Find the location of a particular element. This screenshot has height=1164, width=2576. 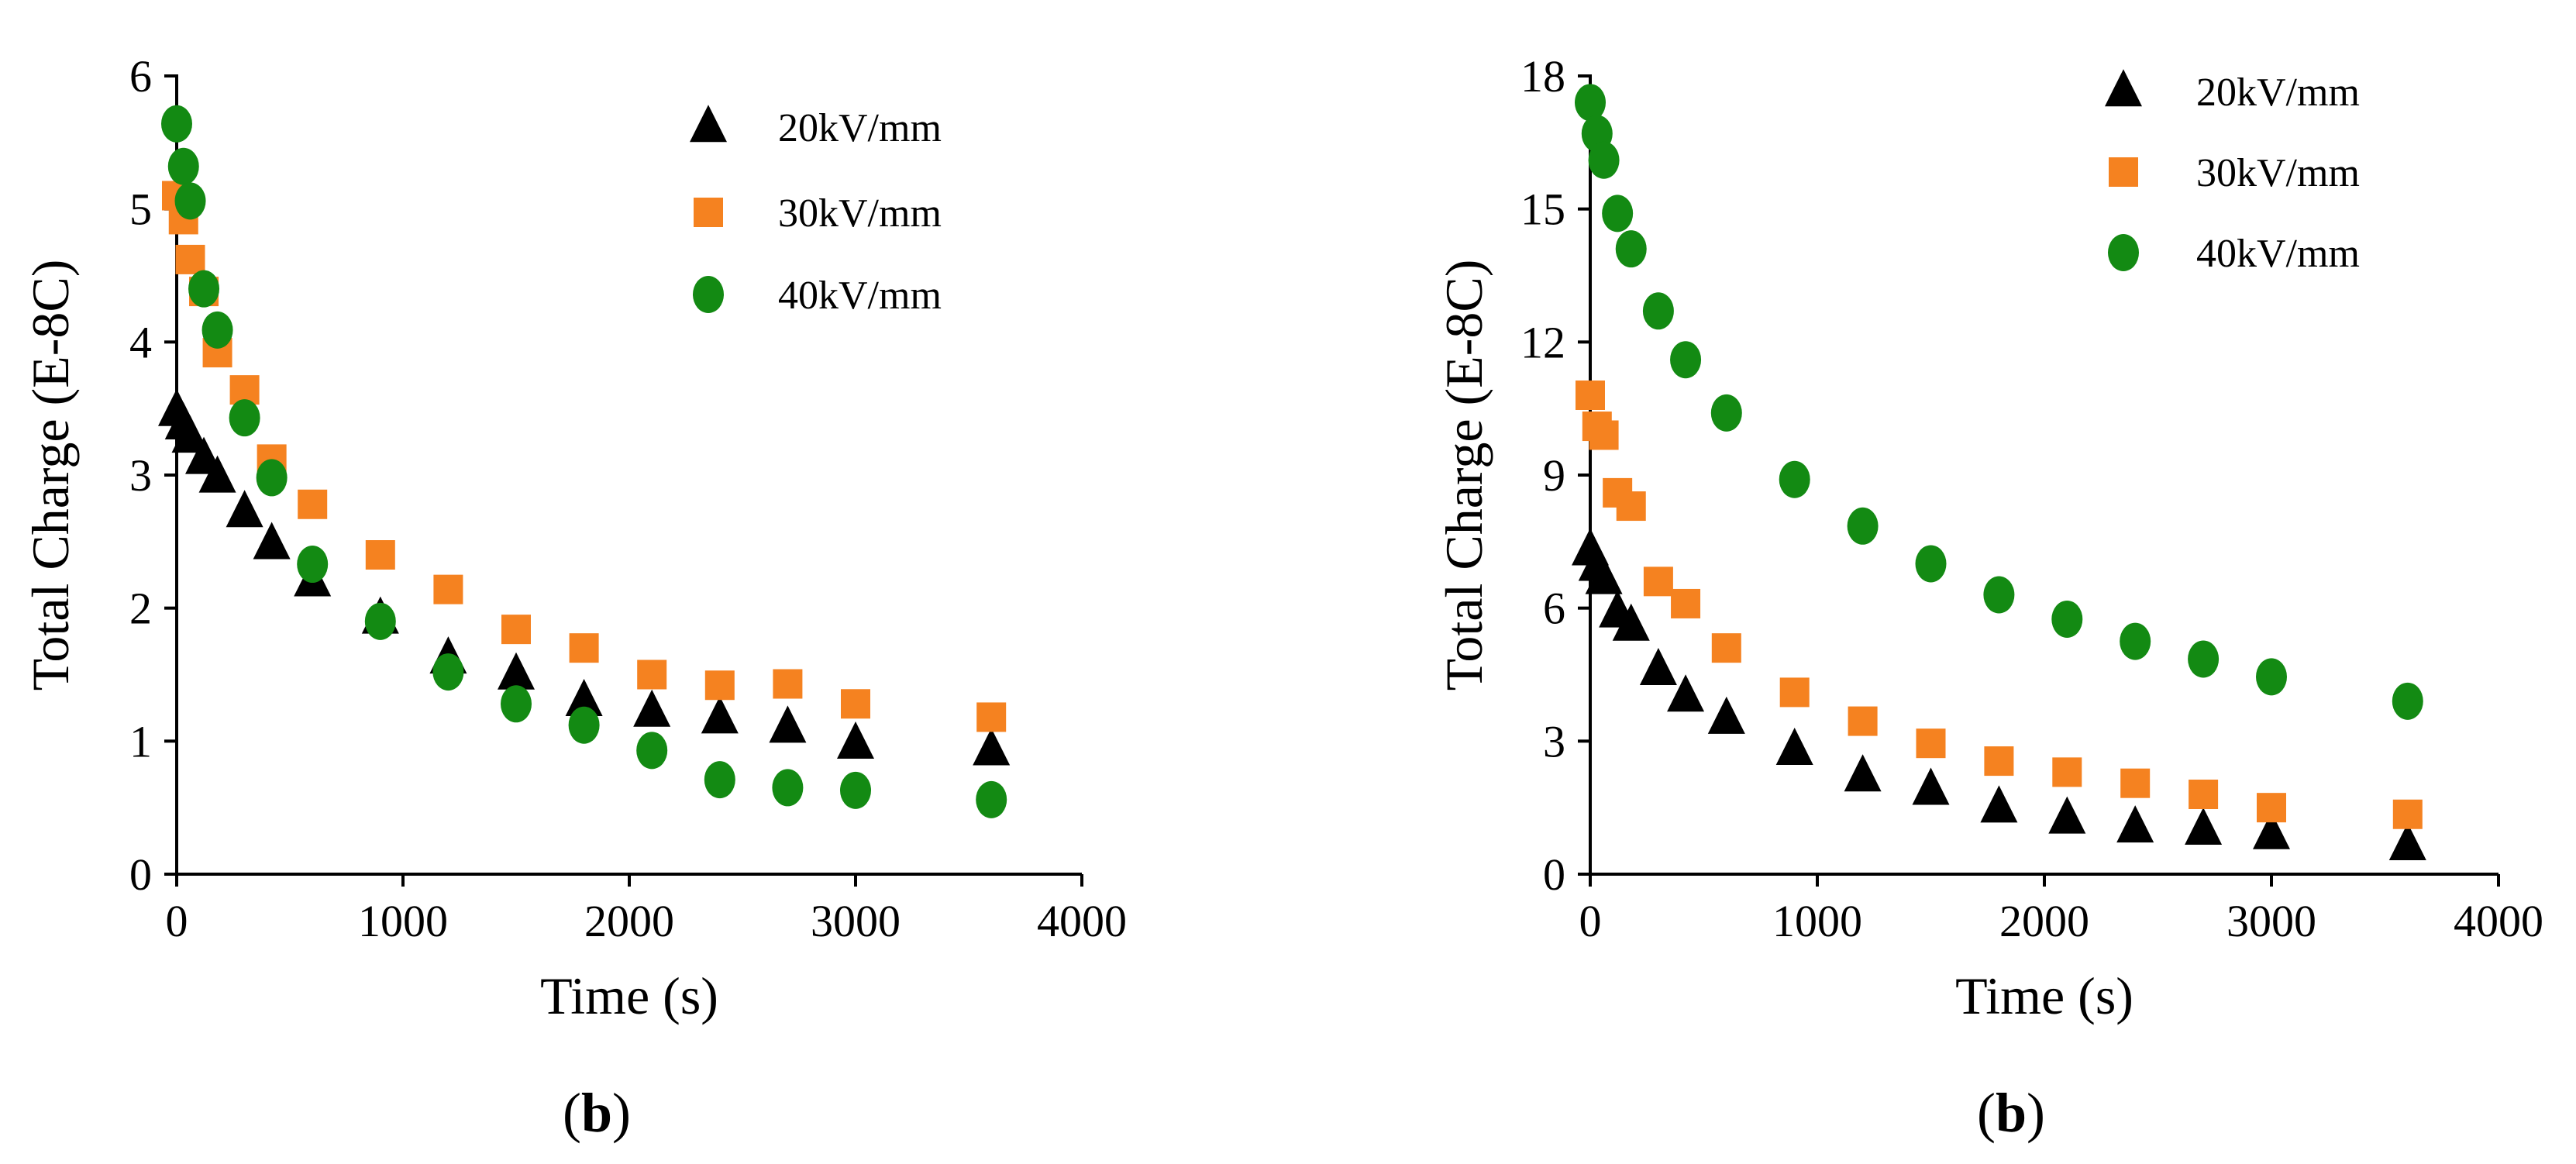

y-tick-label: 9 is located at coordinates (1554, 475).